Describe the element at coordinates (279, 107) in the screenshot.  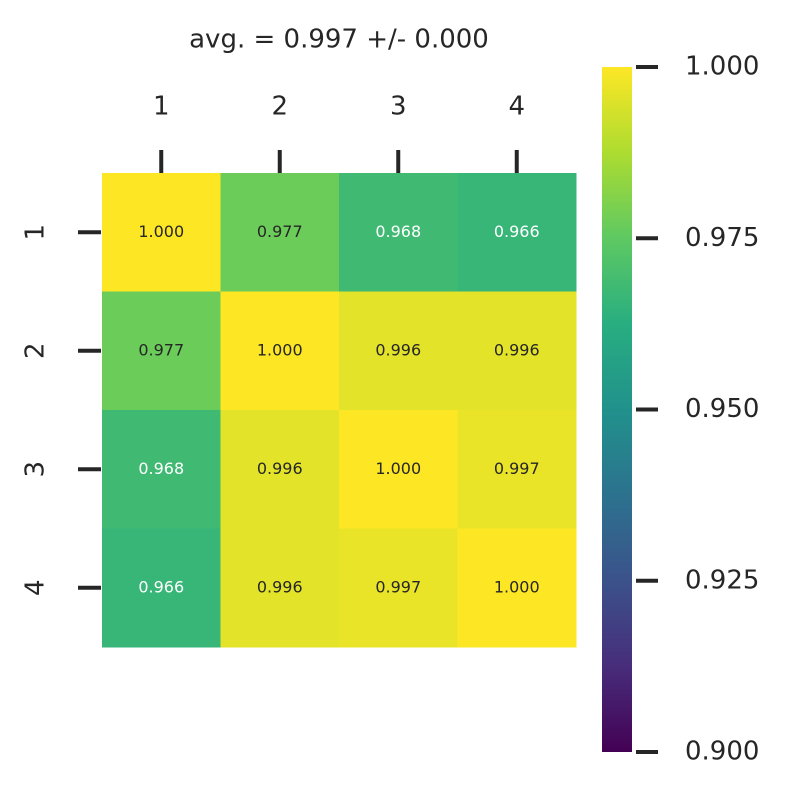
I see `x-tick-label: 2` at that location.